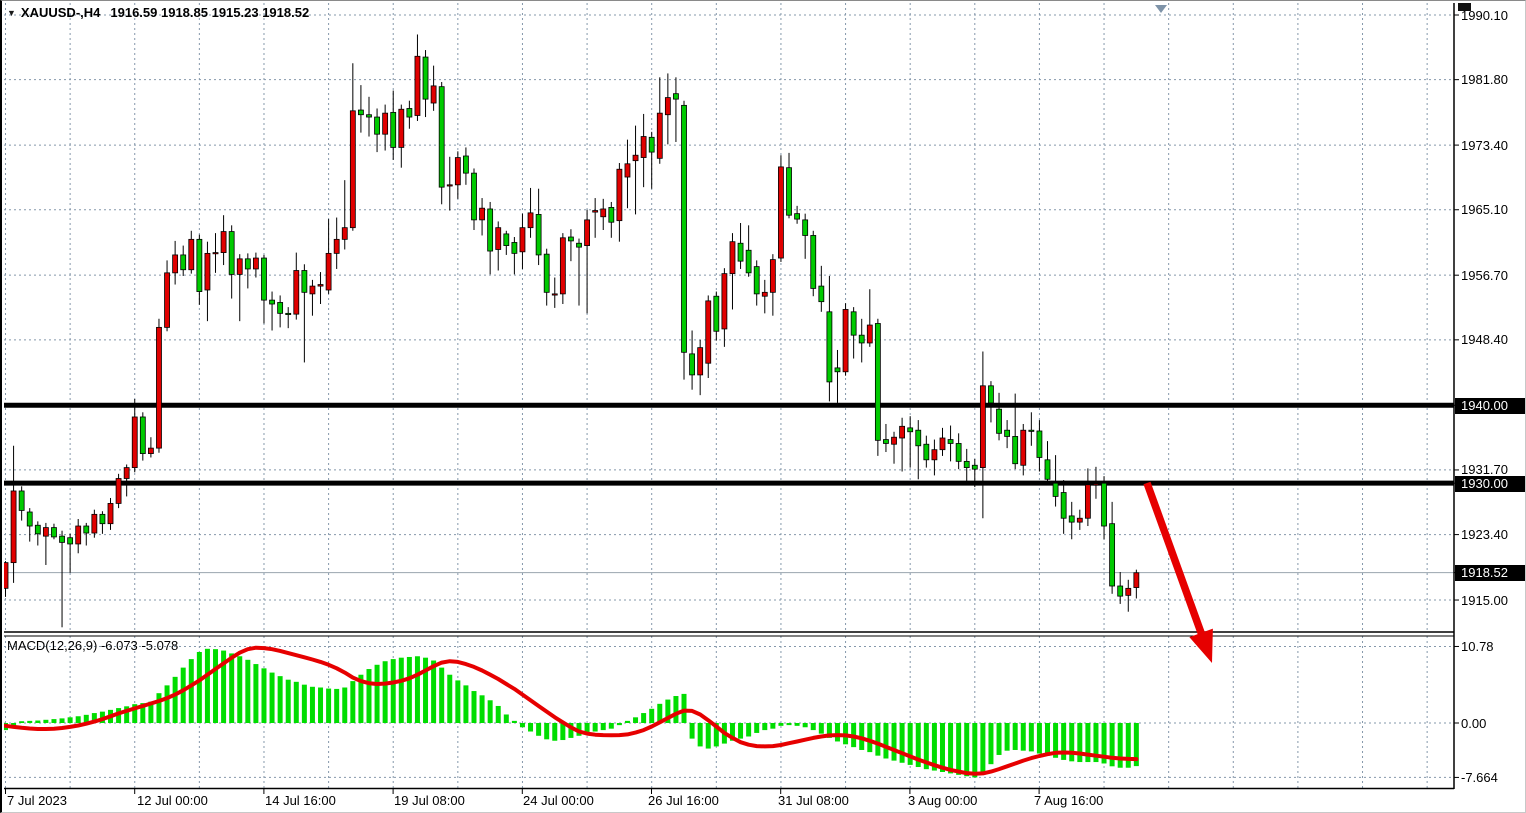 The image size is (1526, 813). I want to click on price-axis-label: 1981.80, so click(1484, 80).